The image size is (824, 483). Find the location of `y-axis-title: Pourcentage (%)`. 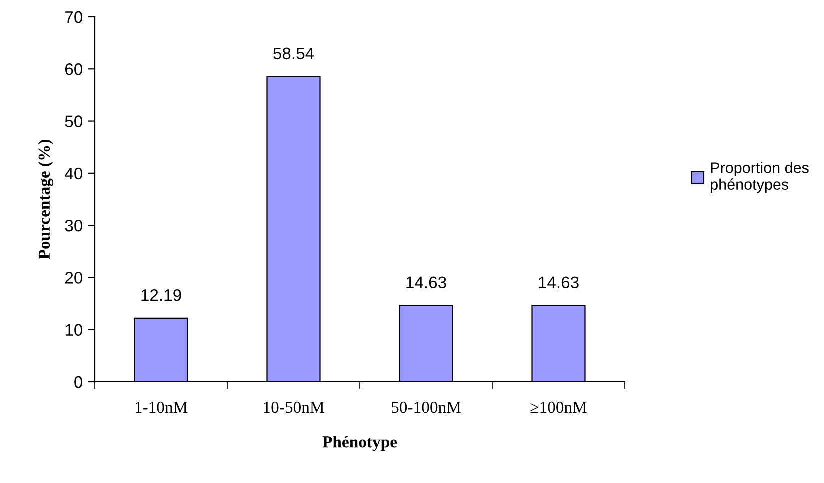

y-axis-title: Pourcentage (%) is located at coordinates (46, 200).